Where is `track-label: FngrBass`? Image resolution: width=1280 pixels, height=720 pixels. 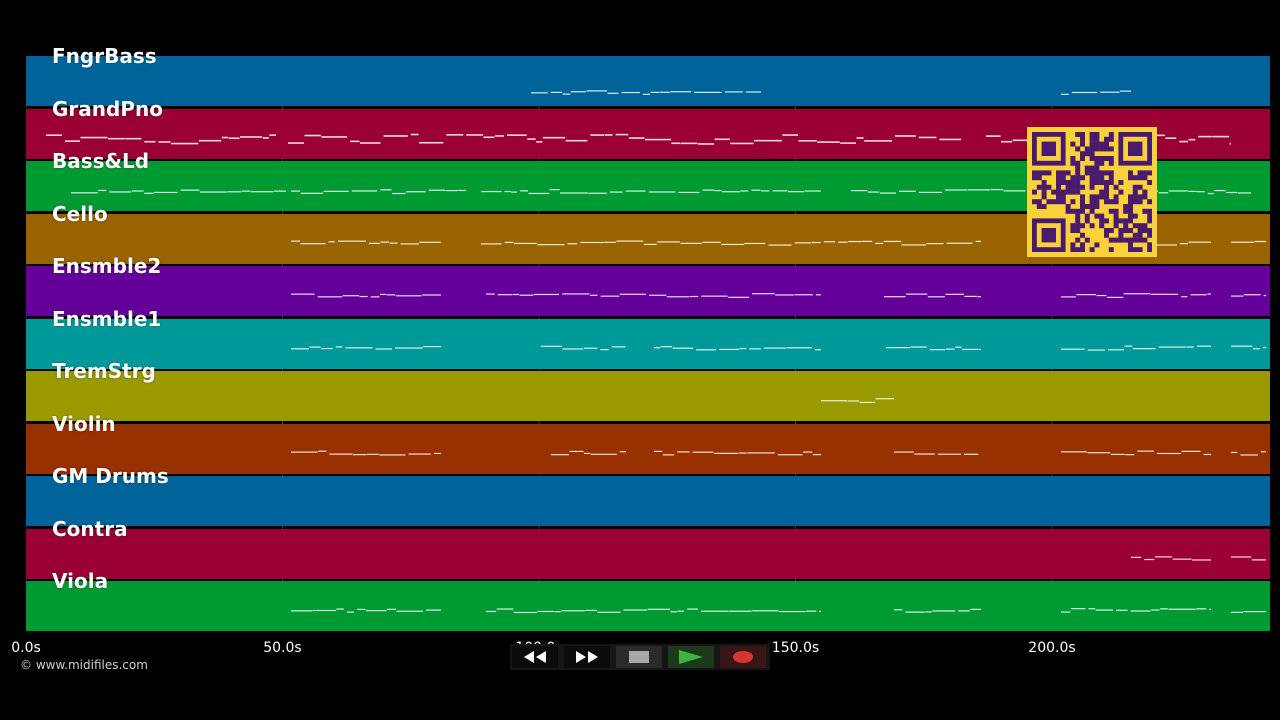
track-label: FngrBass is located at coordinates (104, 56).